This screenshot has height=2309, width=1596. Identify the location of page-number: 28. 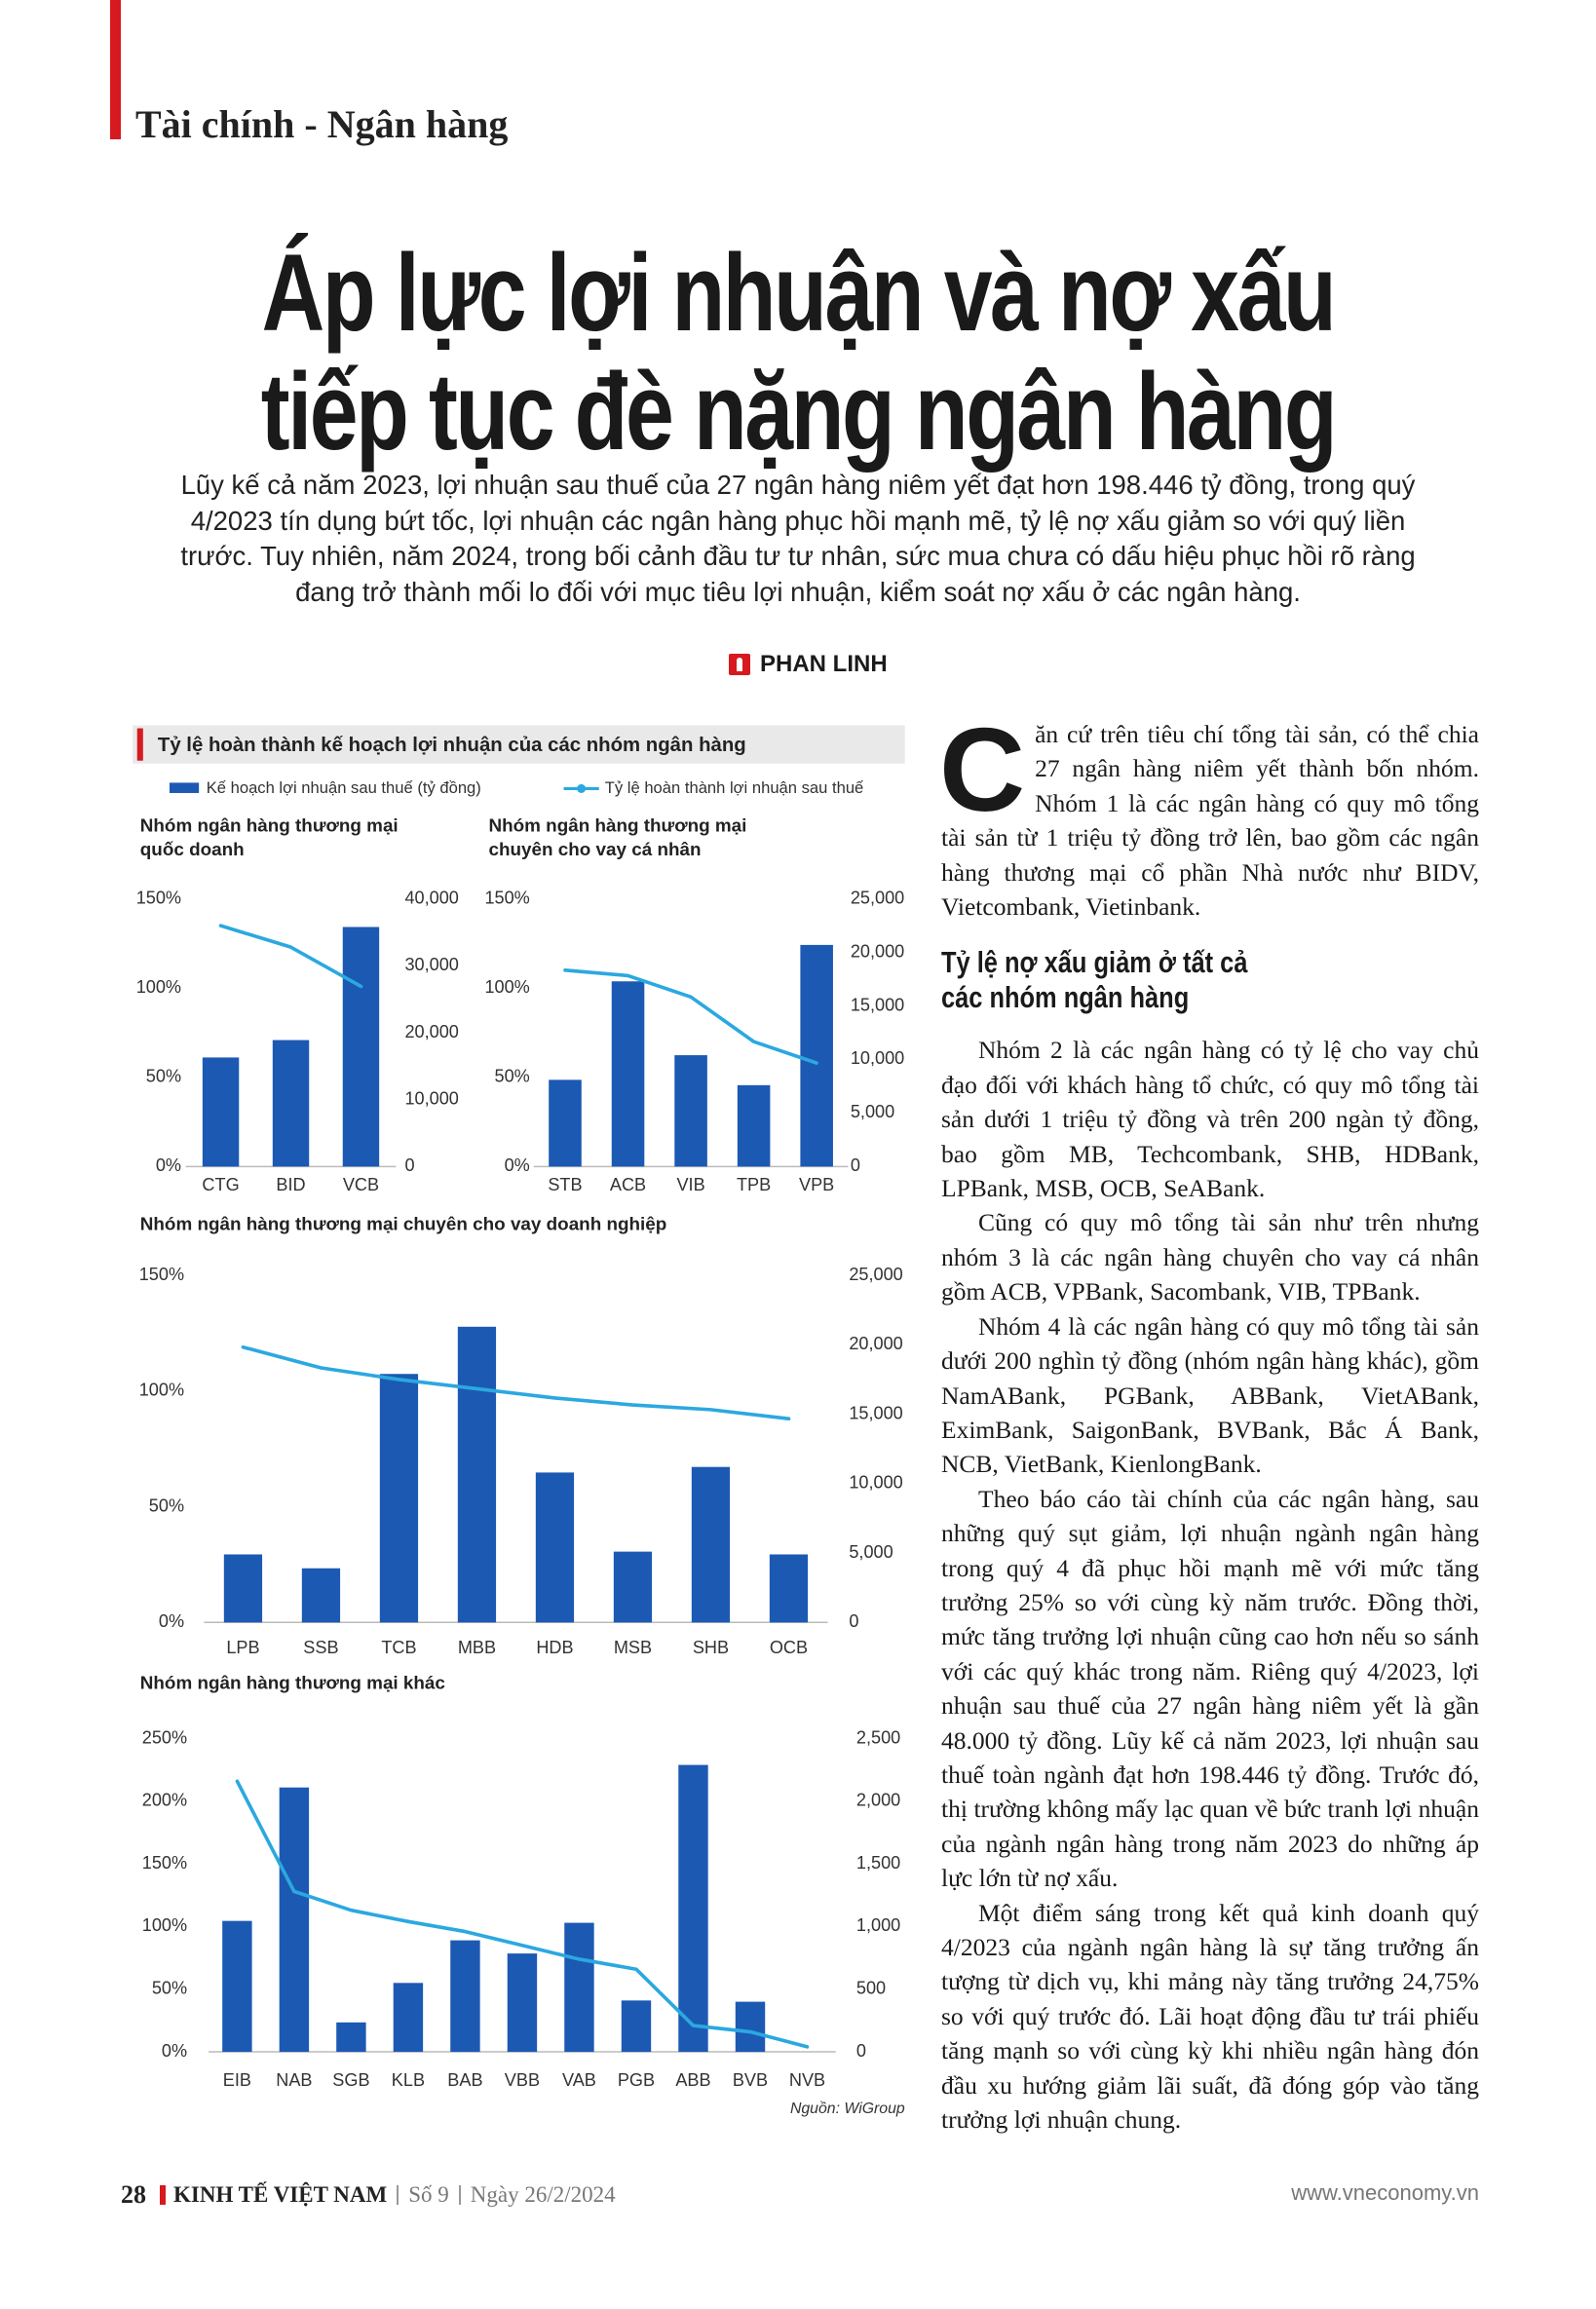
(133, 2195).